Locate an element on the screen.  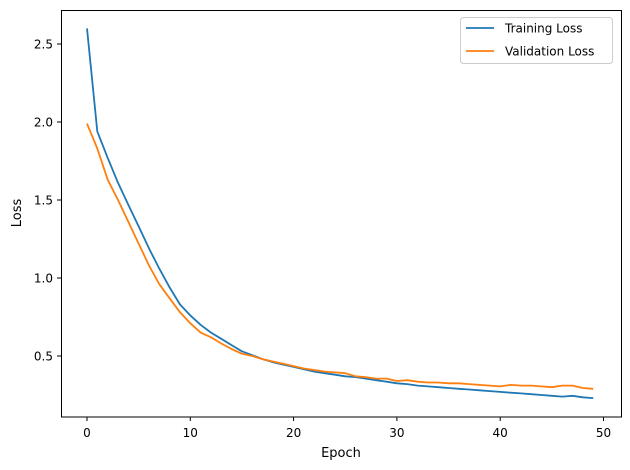
x-tick-label: 30 is located at coordinates (396, 433).